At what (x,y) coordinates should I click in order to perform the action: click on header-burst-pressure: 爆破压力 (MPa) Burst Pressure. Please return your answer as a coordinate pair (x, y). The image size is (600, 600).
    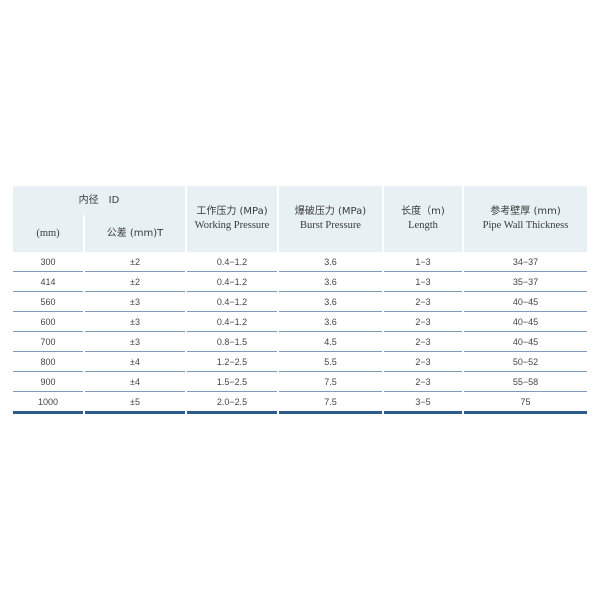
    Looking at the image, I should click on (330, 219).